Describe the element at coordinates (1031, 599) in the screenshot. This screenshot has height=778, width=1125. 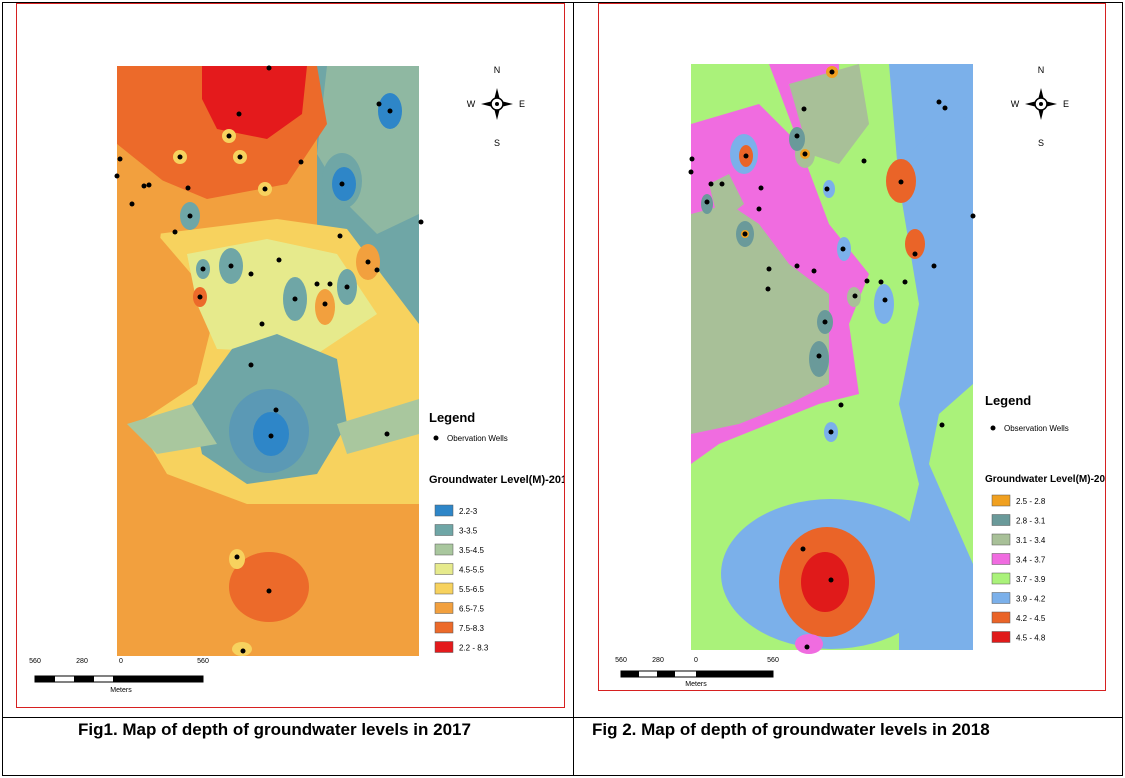
I see `legend-class-label: 3.9 - 4.2` at that location.